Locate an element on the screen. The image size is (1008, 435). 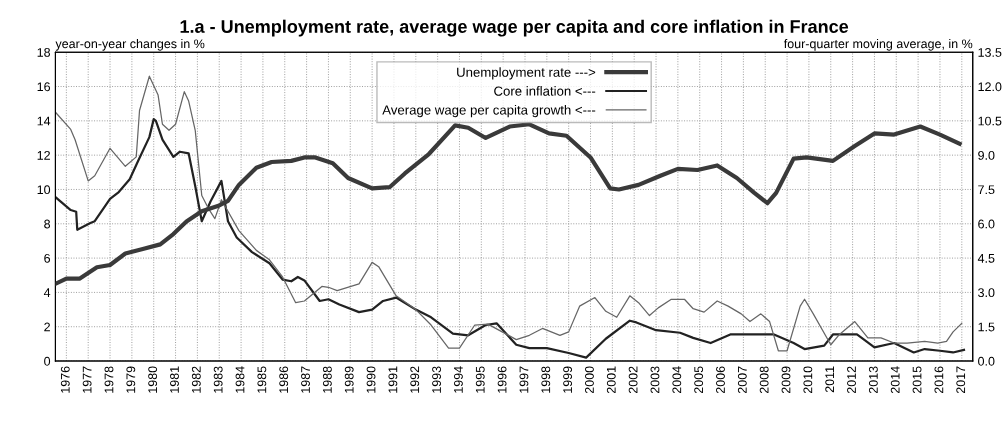
x-tick-label: 2017 is located at coordinates (961, 380).